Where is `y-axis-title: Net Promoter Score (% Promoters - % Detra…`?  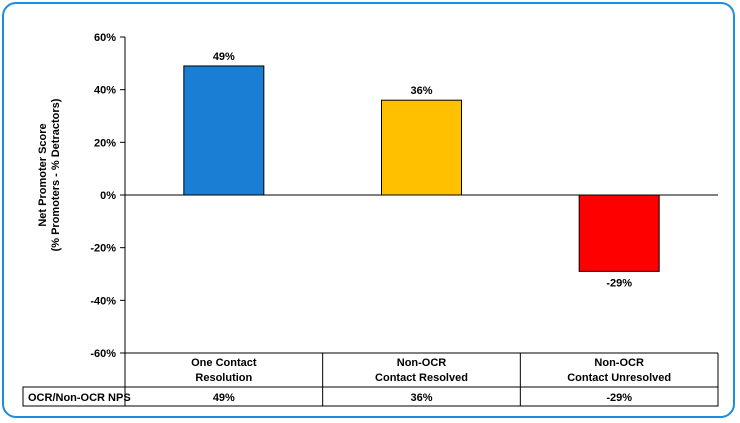 y-axis-title: Net Promoter Score (% Promoters - % Detra… is located at coordinates (49, 174).